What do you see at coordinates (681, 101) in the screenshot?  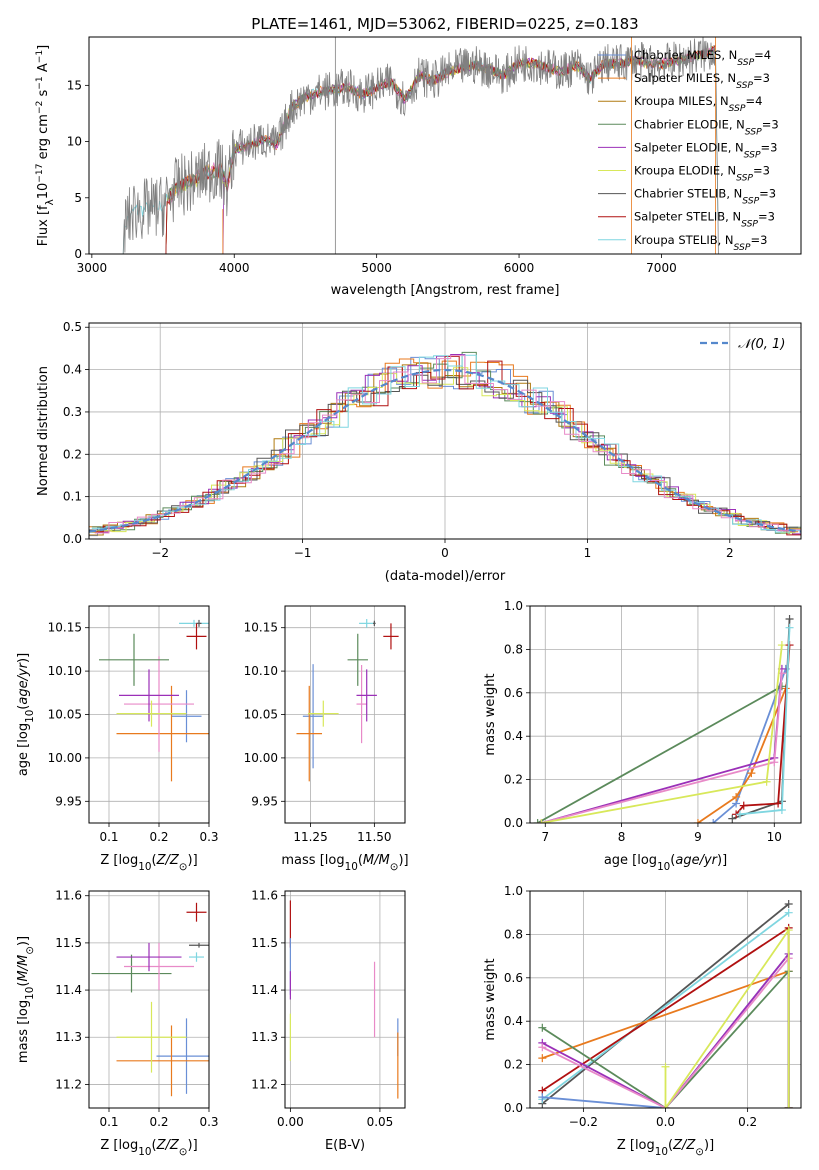 I see `text-part: Kroupa MILES, N` at bounding box center [681, 101].